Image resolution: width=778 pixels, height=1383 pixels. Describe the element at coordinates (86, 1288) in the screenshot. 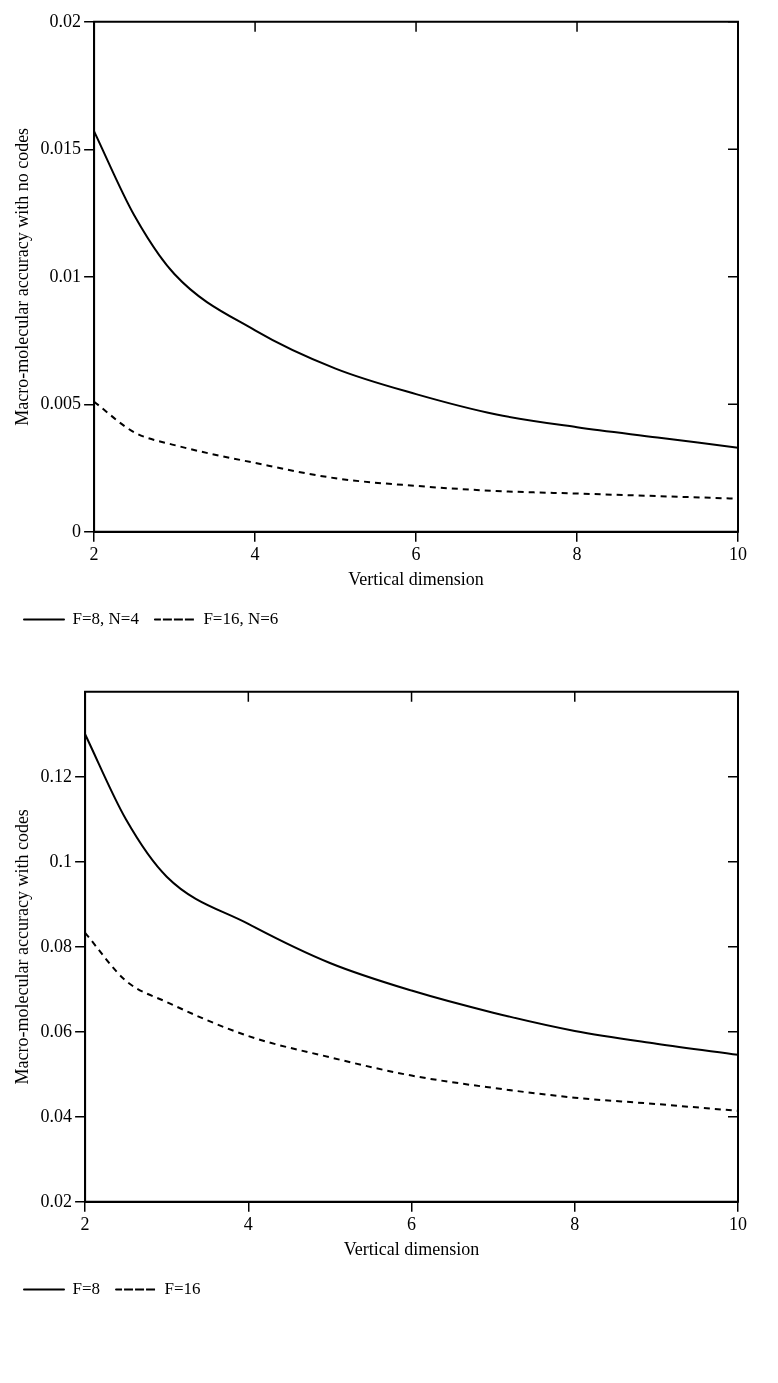

I see `legend-label: F=8` at that location.